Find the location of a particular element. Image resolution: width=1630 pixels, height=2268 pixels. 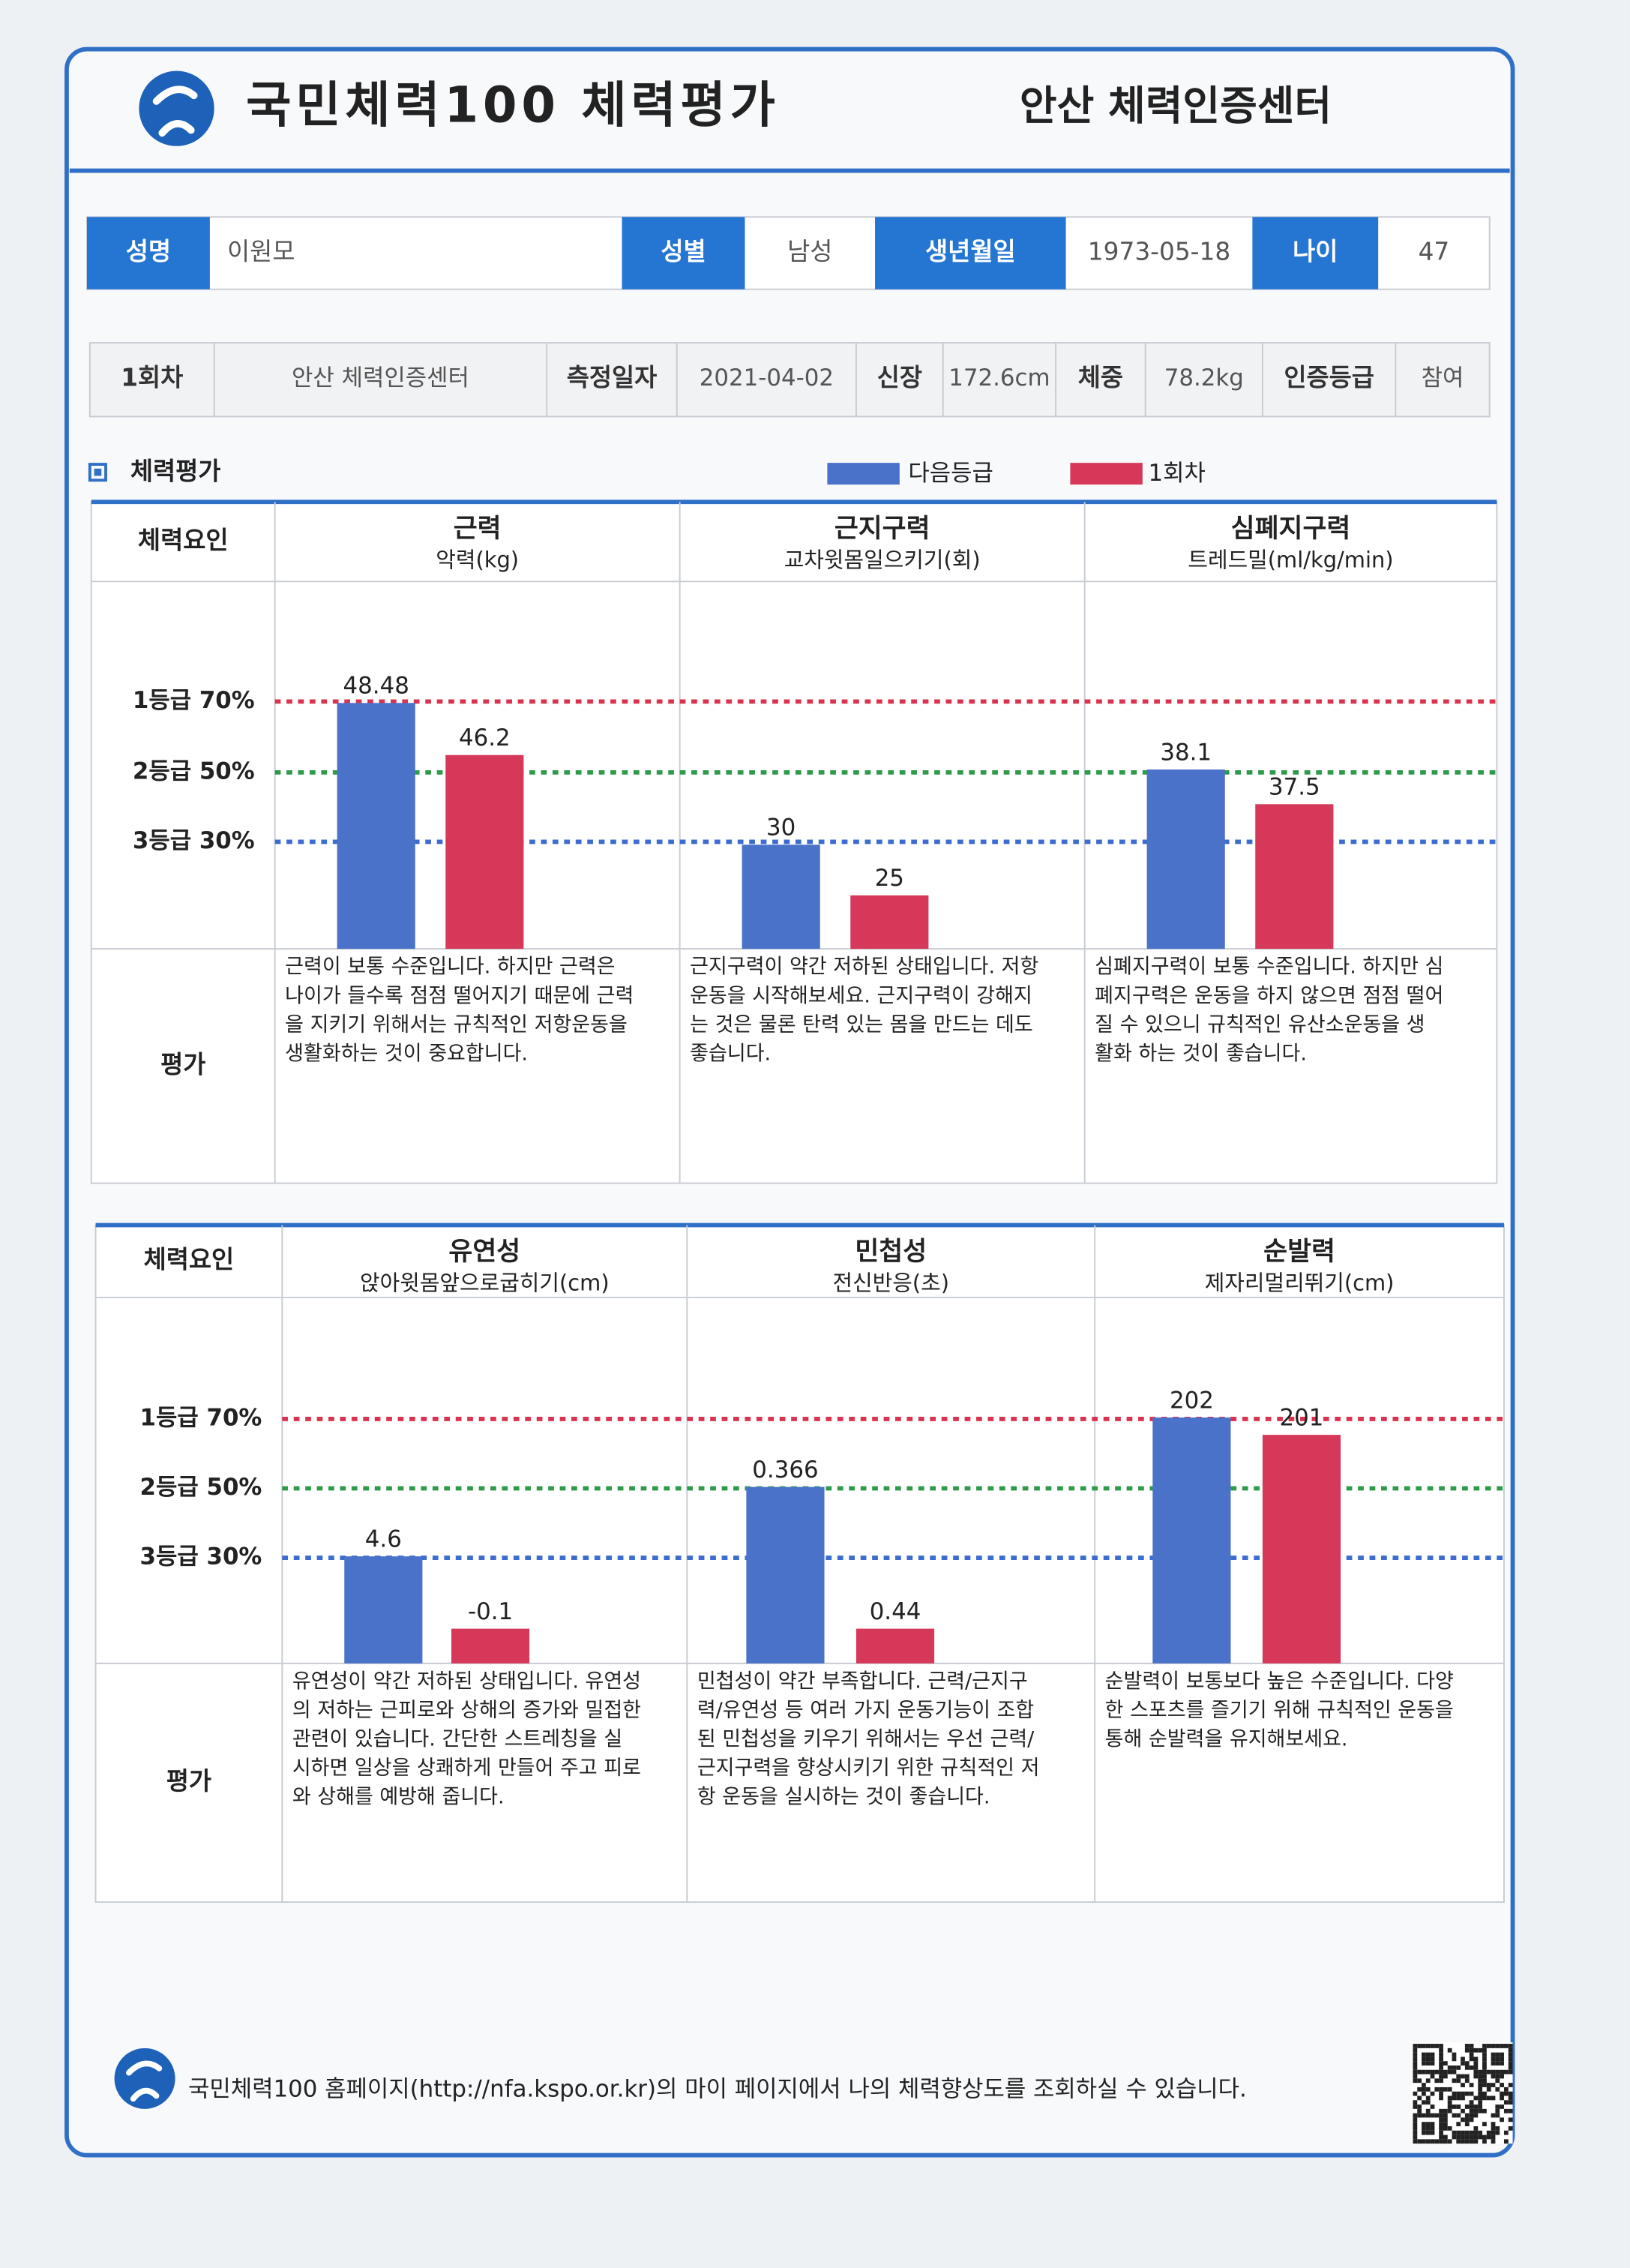

legend-swatch is located at coordinates (1106, 474).